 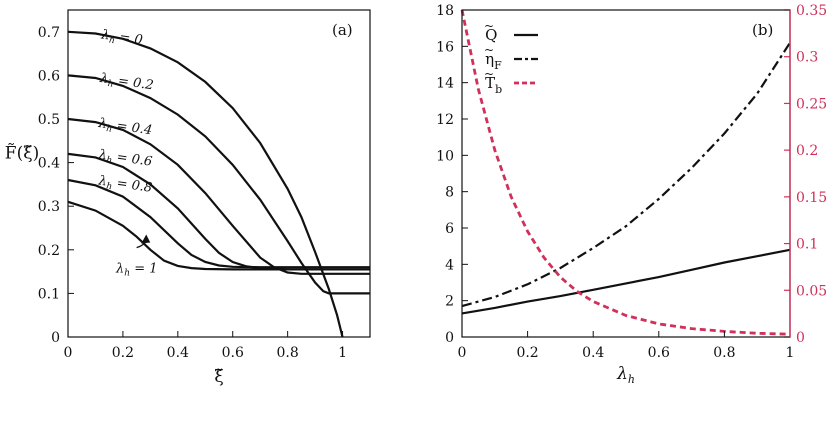 What do you see at coordinates (124, 128) in the screenshot?
I see `curve-label-2: λh = 0.4` at bounding box center [124, 128].